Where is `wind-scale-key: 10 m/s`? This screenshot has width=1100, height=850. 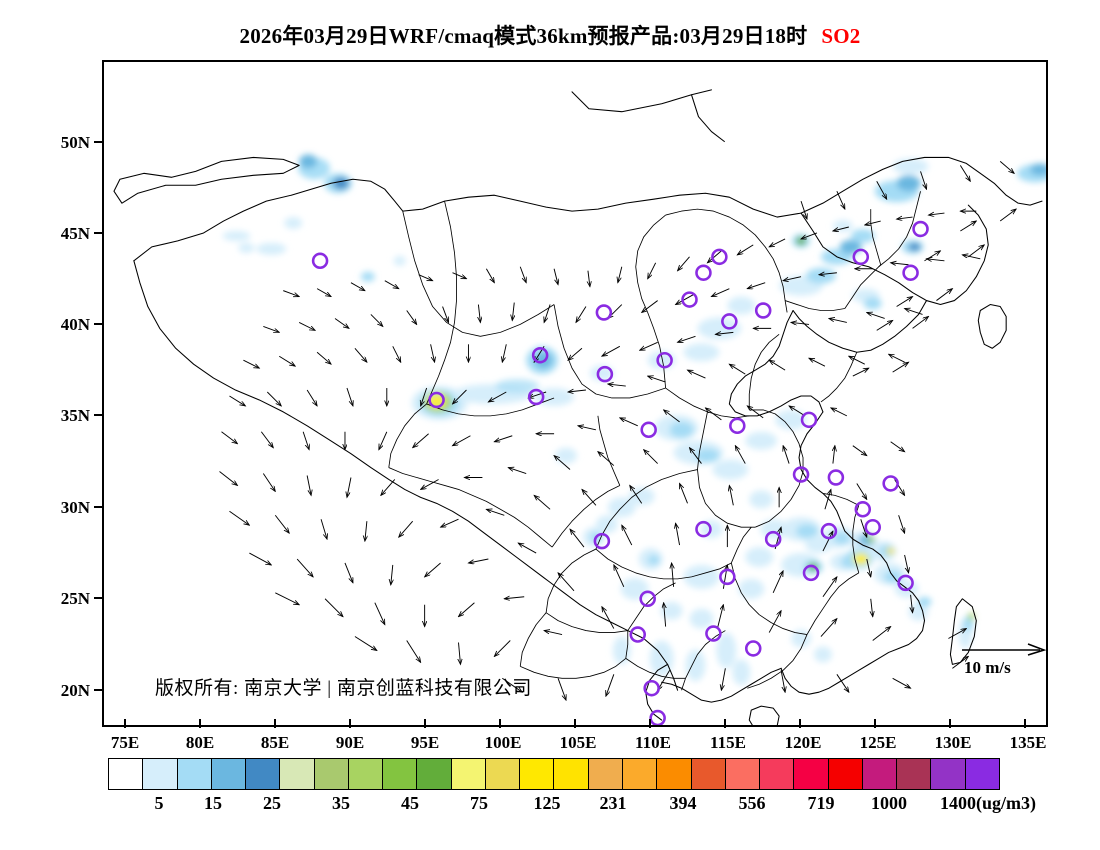
wind-scale-key: 10 m/s is located at coordinates (1006, 664).